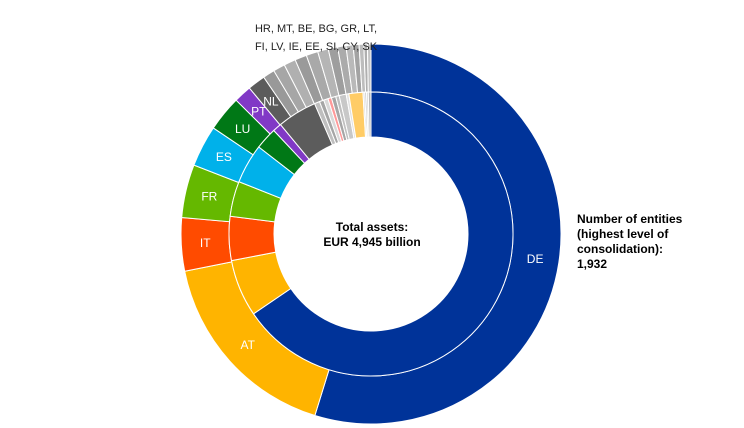 The width and height of the screenshot is (744, 428). What do you see at coordinates (592, 264) in the screenshot?
I see `entities-annotation-line-4: 1,932` at bounding box center [592, 264].